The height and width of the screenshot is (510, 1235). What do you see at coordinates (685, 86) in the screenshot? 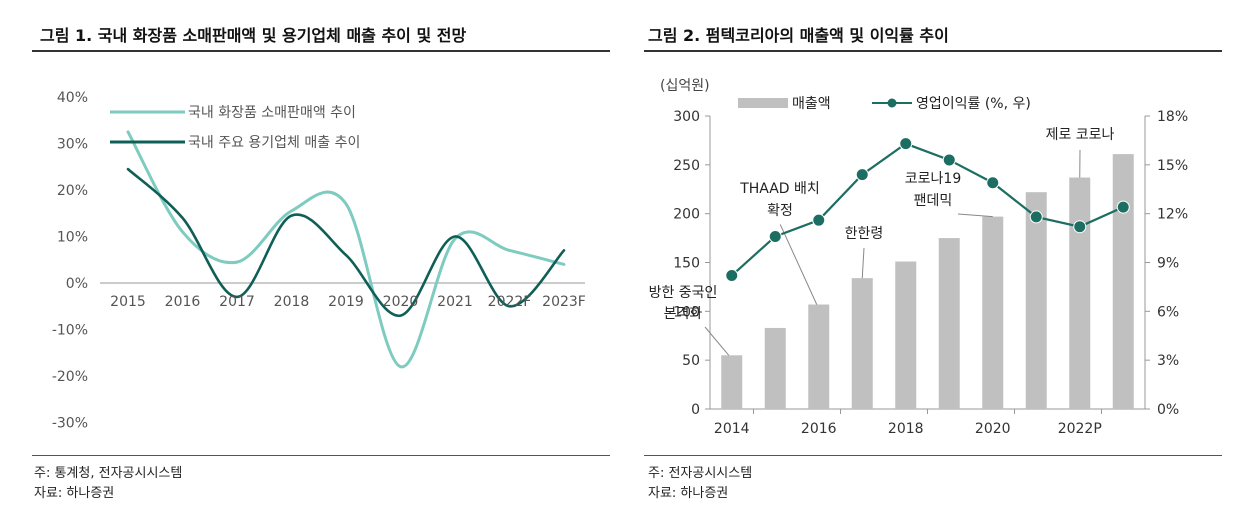
I see `unit-label: (십억원)` at bounding box center [685, 86].